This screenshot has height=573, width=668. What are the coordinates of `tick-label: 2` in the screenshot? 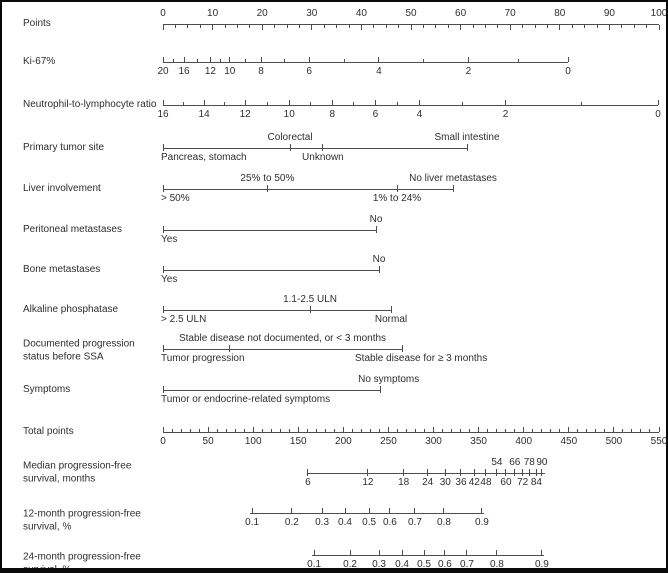 It's located at (468, 71).